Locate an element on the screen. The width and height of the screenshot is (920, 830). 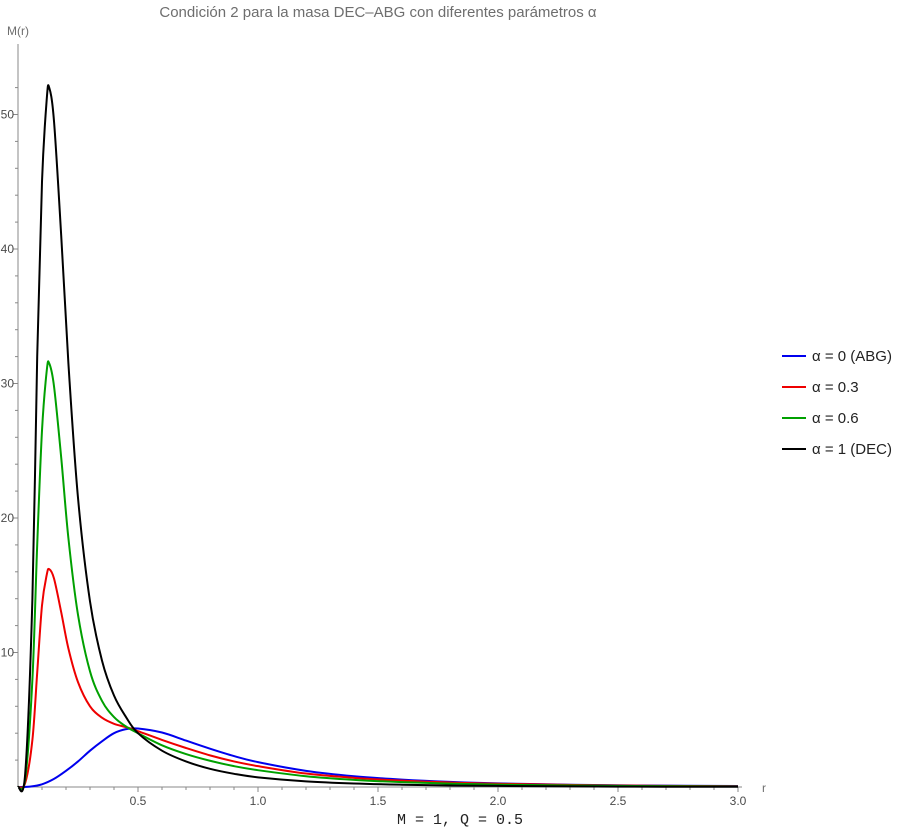
x-tick-label: 2.0 is located at coordinates (498, 801).